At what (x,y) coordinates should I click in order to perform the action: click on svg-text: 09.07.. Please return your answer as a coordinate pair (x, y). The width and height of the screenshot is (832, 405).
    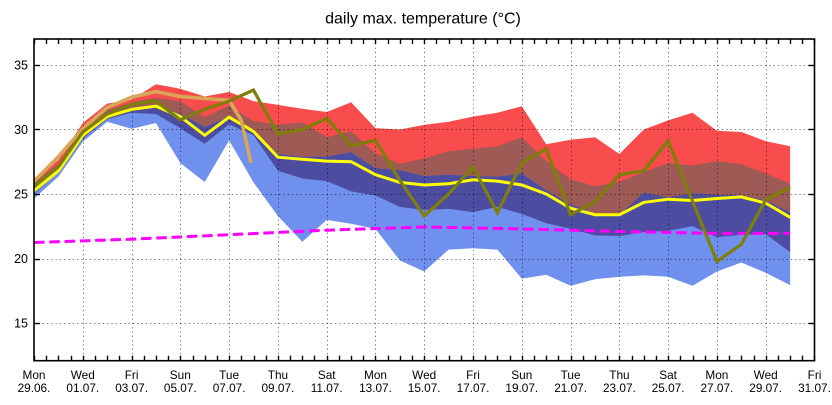
    Looking at the image, I should click on (277, 388).